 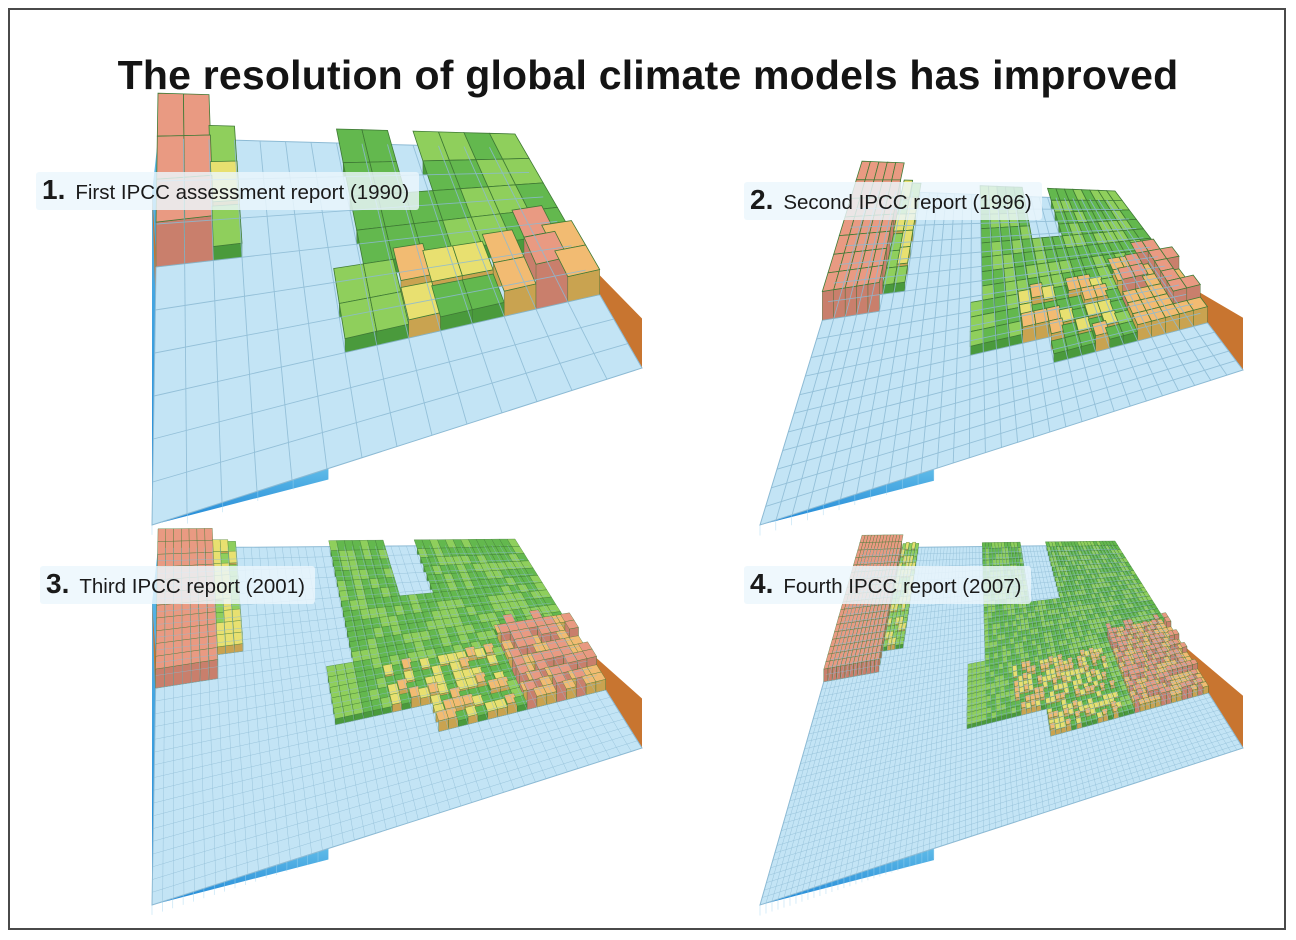 What do you see at coordinates (1001, 724) in the screenshot?
I see `panel-4-grid` at bounding box center [1001, 724].